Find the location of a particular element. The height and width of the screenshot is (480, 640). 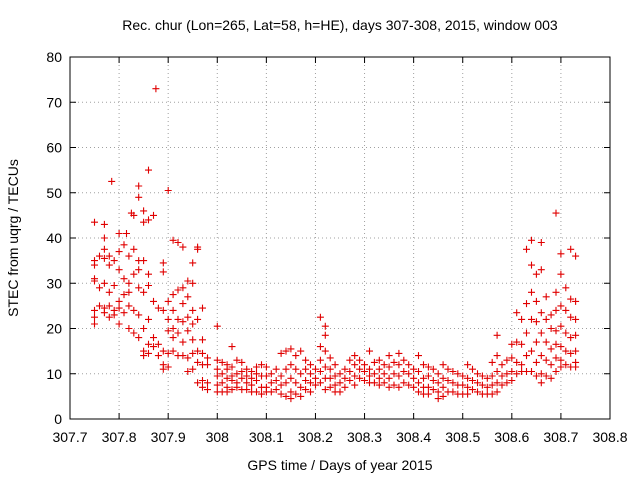

x-tick-label: 307.8 is located at coordinates (119, 437).